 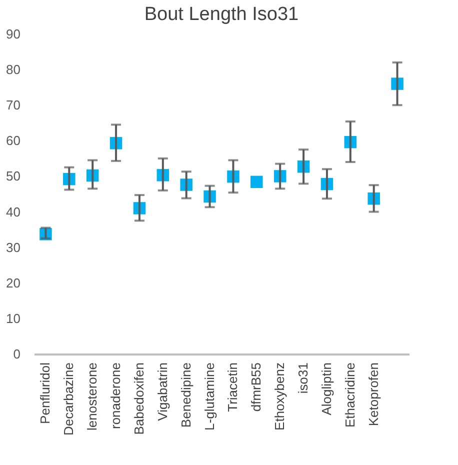 I want to click on x-tick-label: Benedipine, so click(x=186, y=395).